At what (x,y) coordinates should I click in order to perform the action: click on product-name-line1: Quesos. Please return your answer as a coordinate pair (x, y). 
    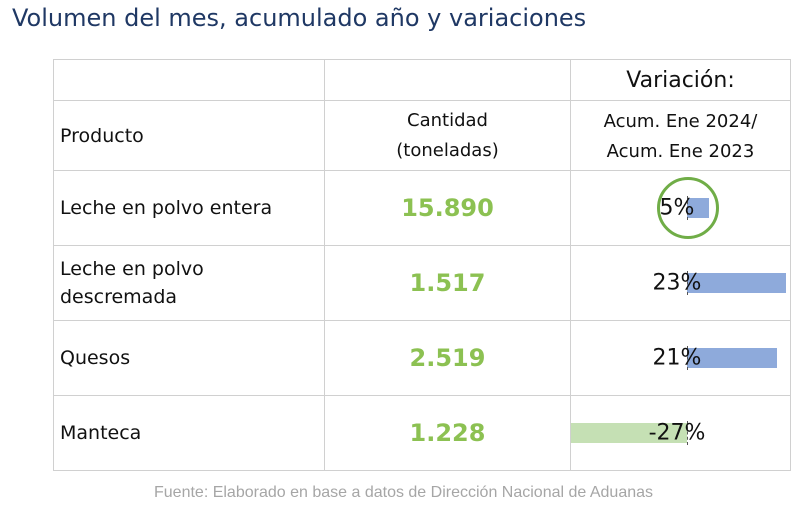
    Looking at the image, I should click on (95, 358).